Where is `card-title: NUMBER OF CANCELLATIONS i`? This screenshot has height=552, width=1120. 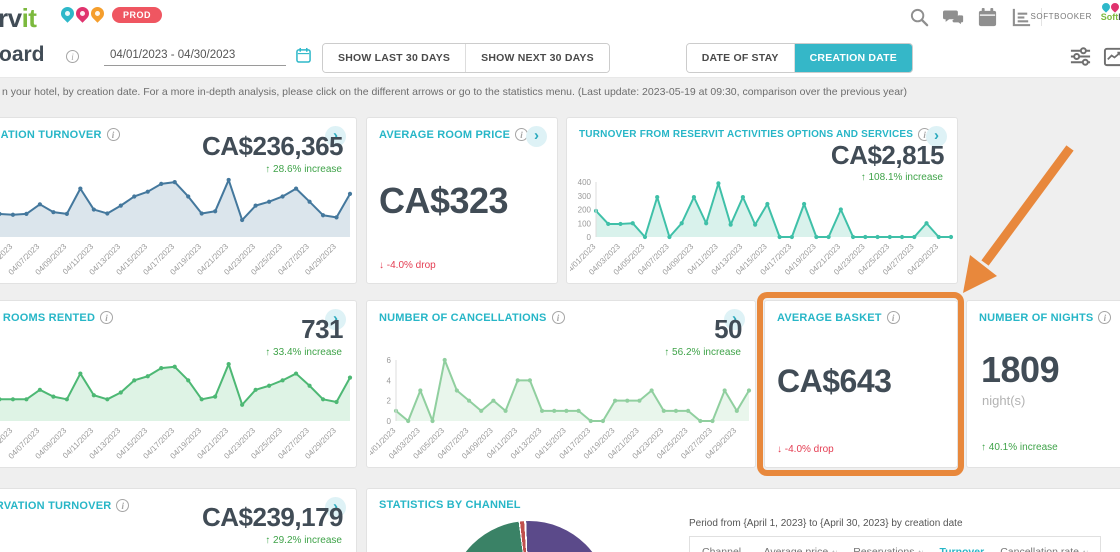
card-title: NUMBER OF CANCELLATIONS i is located at coordinates (548, 317).